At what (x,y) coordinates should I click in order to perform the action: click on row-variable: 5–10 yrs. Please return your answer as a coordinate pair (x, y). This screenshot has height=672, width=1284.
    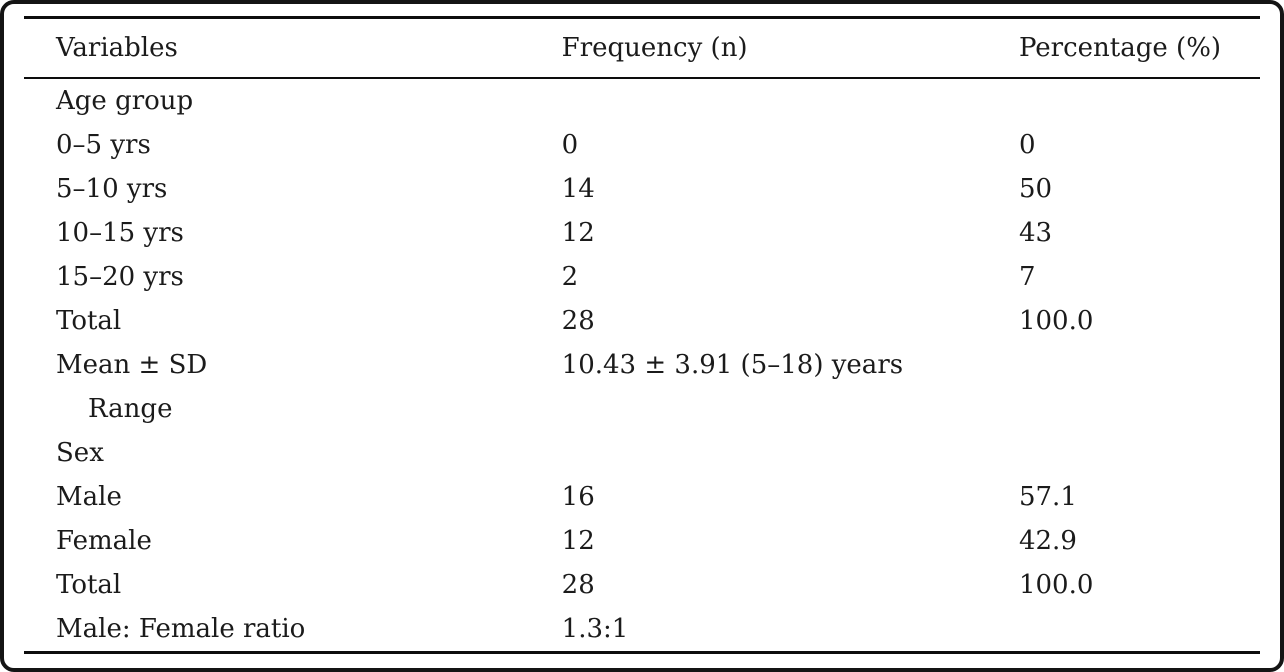
    Looking at the image, I should click on (112, 189).